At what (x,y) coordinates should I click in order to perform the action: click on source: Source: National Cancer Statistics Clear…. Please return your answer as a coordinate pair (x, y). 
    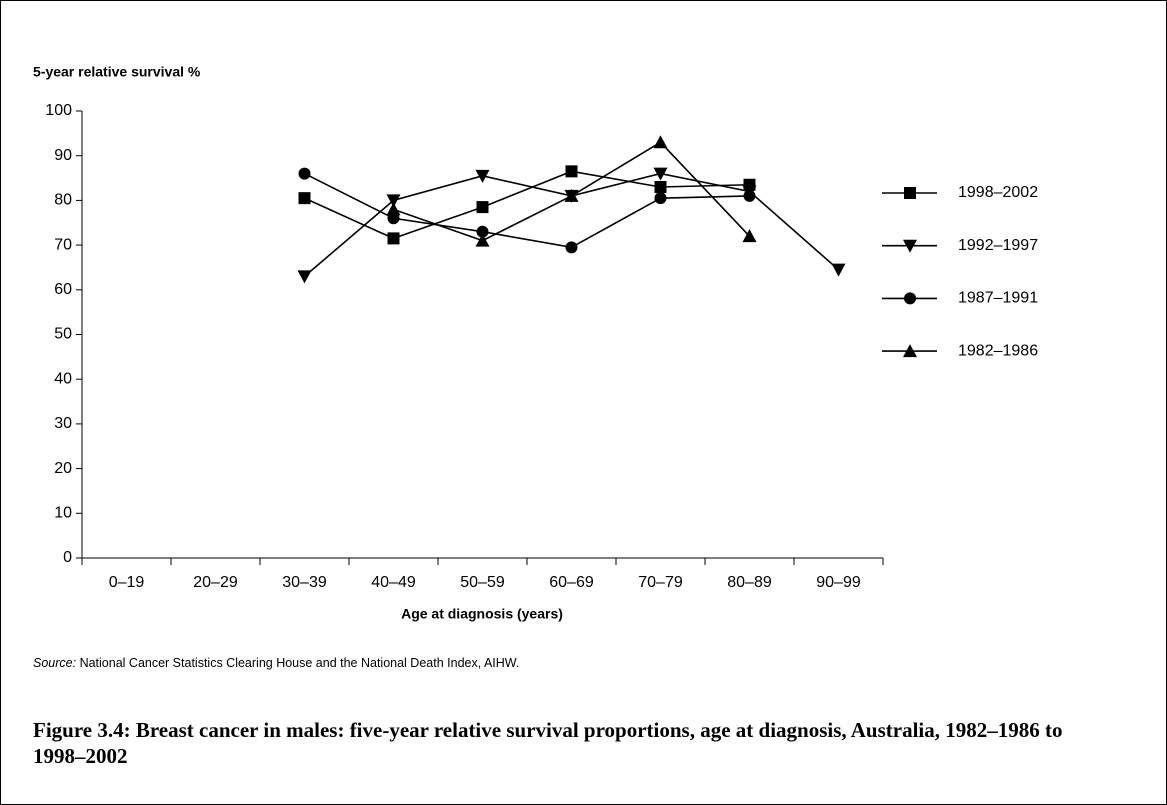
    Looking at the image, I should click on (276, 663).